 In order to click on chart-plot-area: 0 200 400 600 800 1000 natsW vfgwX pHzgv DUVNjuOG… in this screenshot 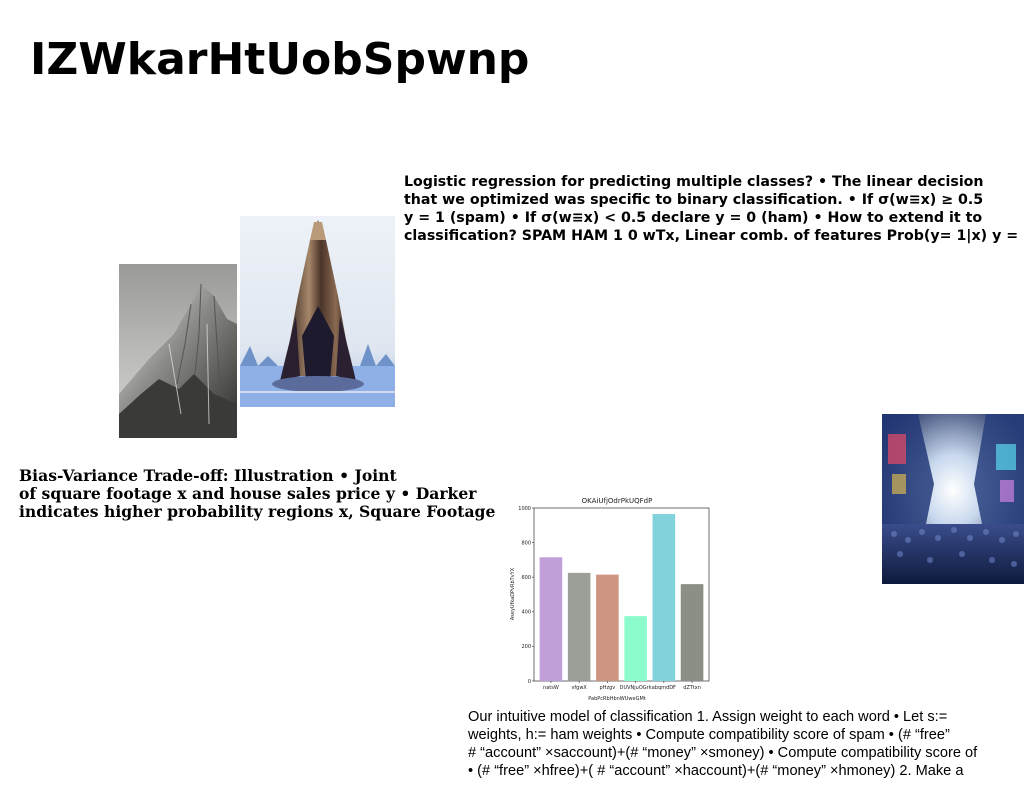, I will do `click(614, 598)`.